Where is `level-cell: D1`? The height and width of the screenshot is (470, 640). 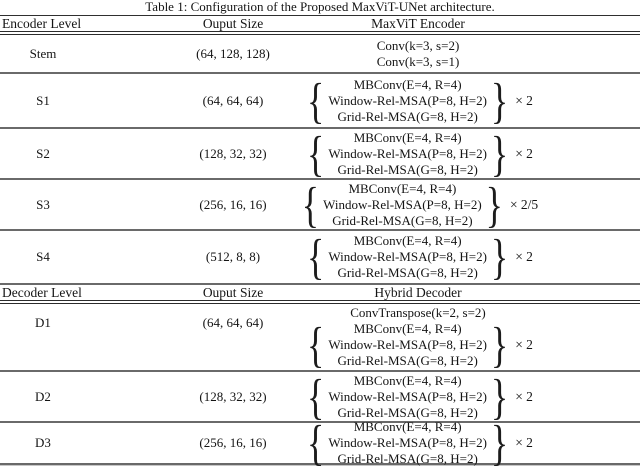 level-cell: D1 is located at coordinates (43, 322).